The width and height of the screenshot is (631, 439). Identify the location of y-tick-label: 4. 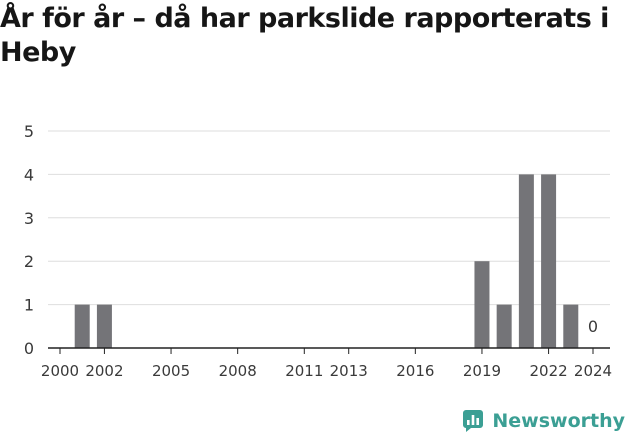
(29, 174).